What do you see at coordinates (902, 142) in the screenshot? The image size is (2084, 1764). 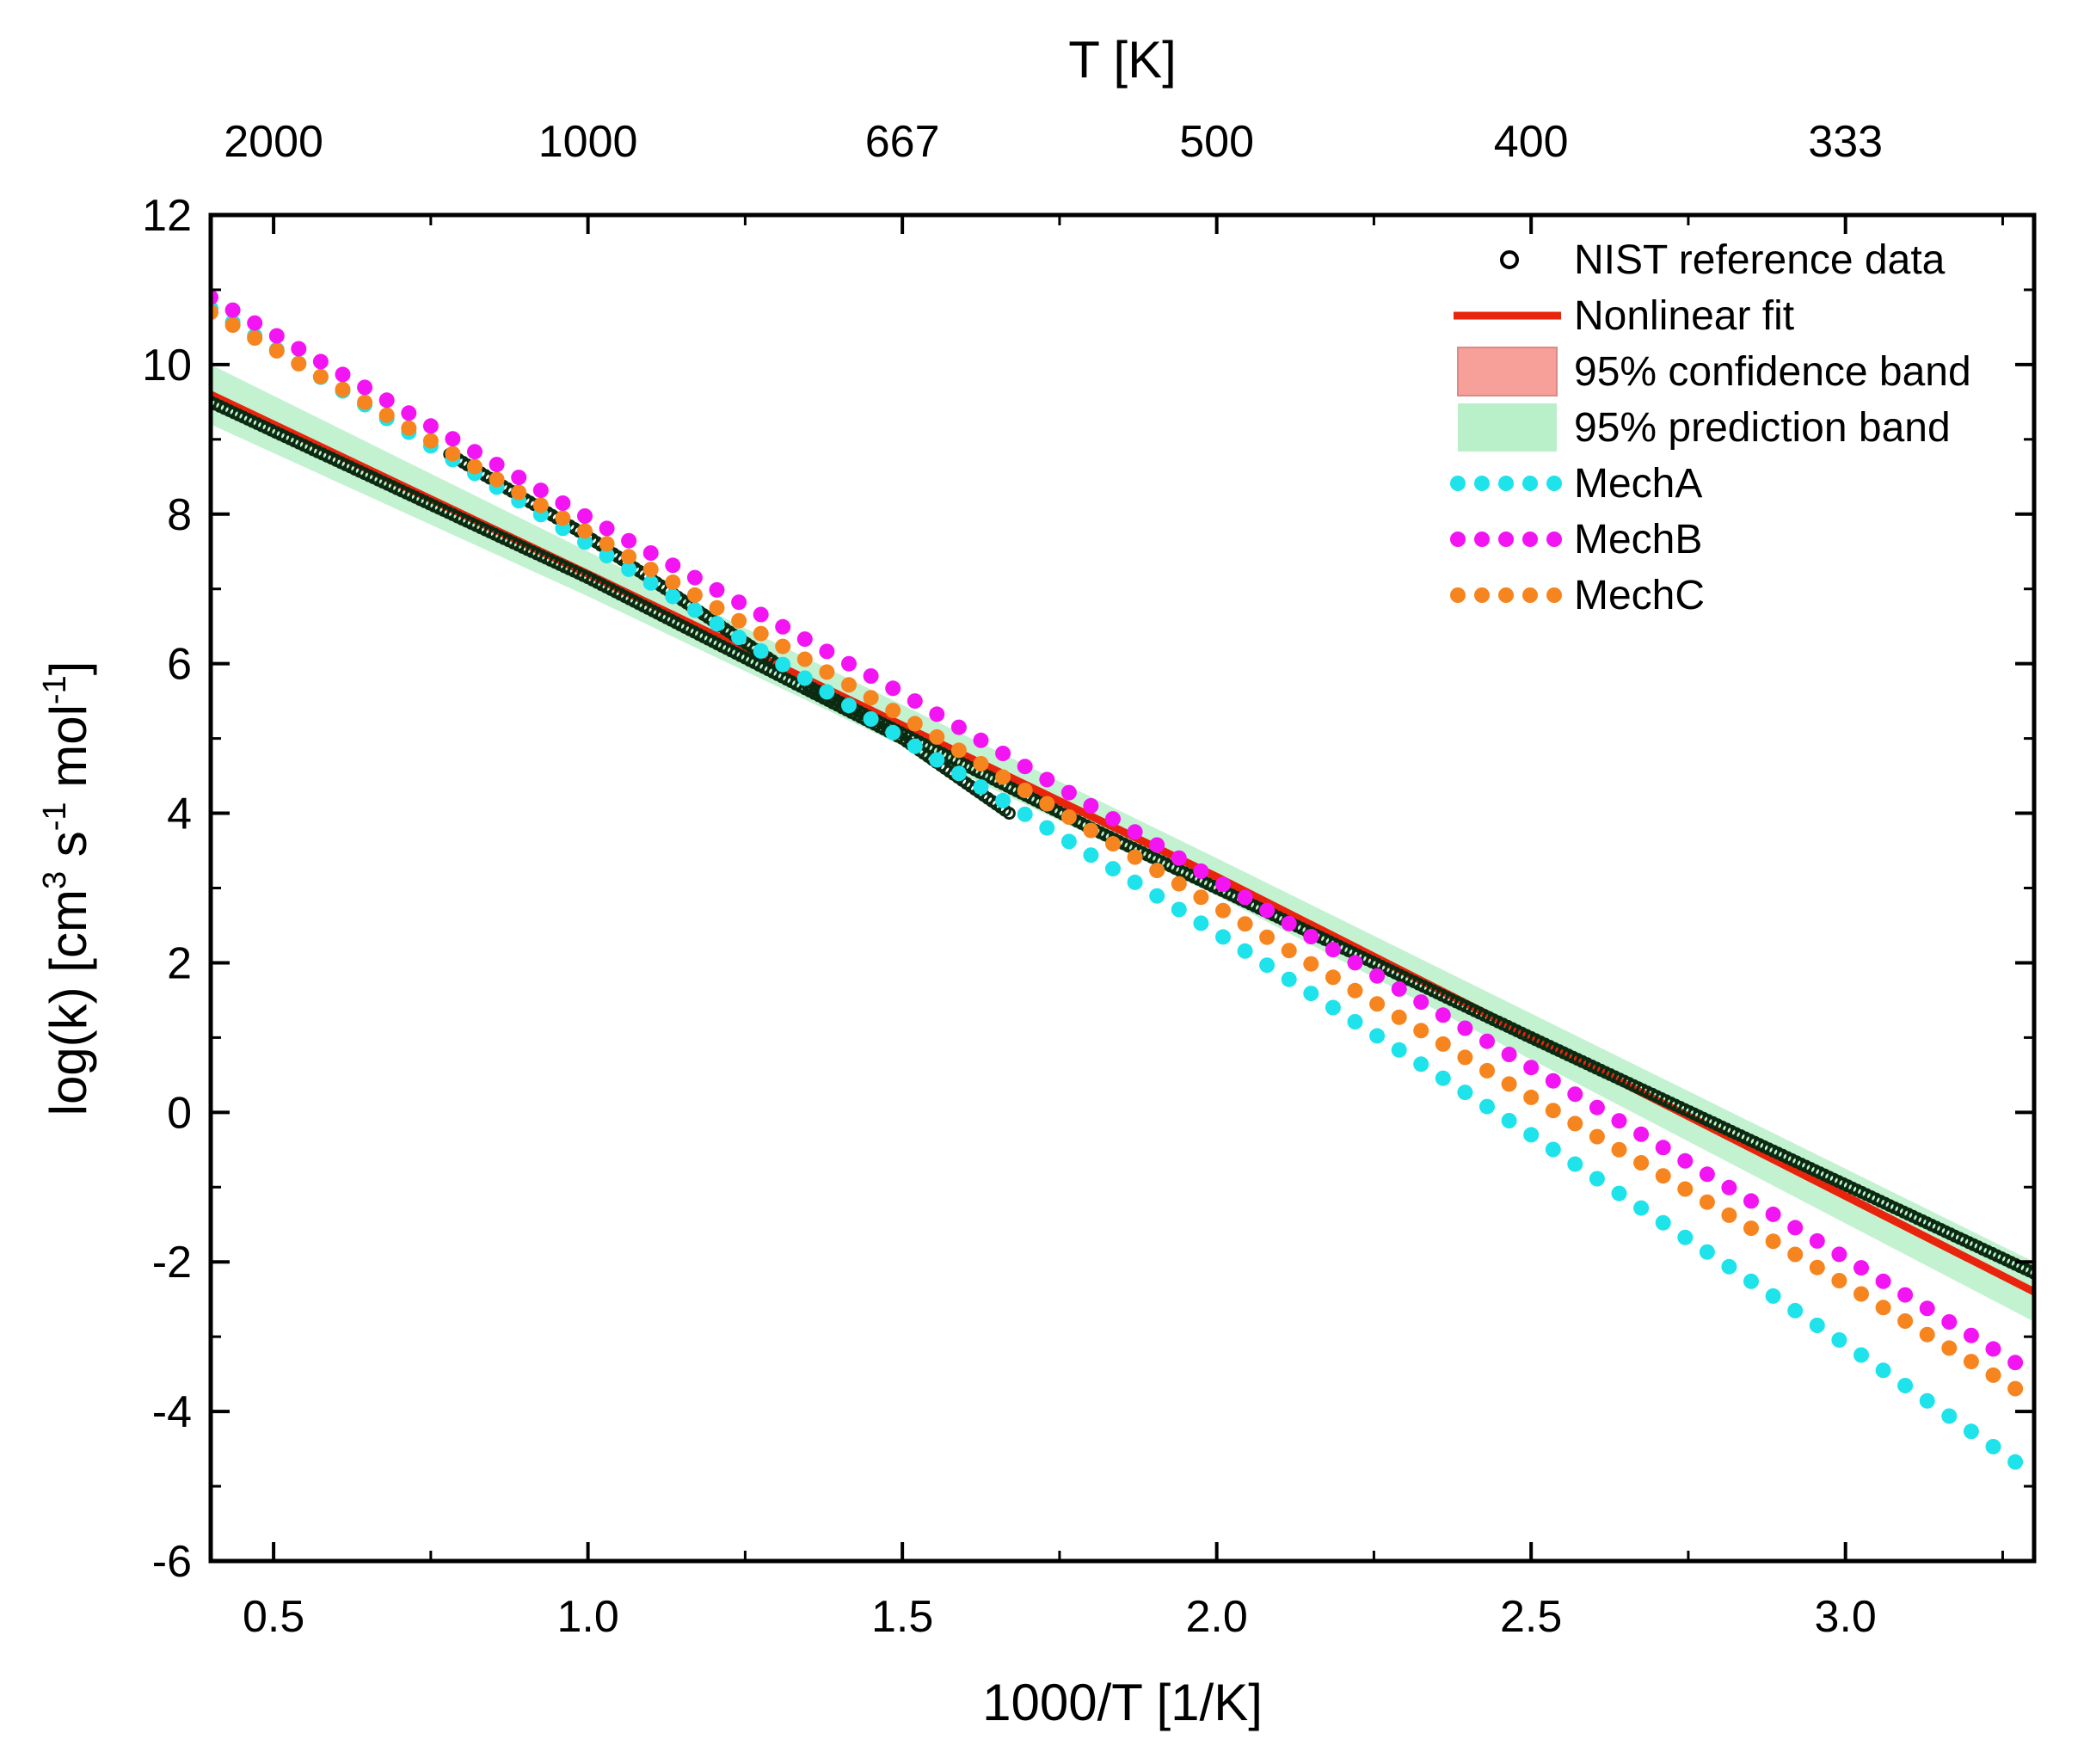 I see `top-tick-label: 667` at bounding box center [902, 142].